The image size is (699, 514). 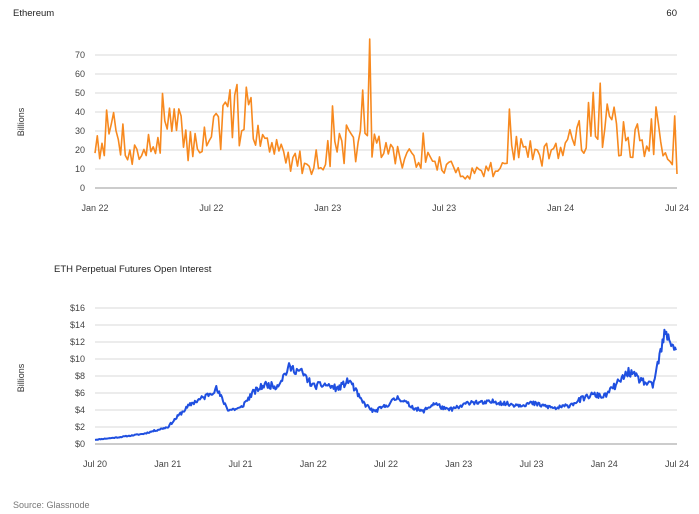 I want to click on y-tick-label: $12, so click(x=77, y=342).